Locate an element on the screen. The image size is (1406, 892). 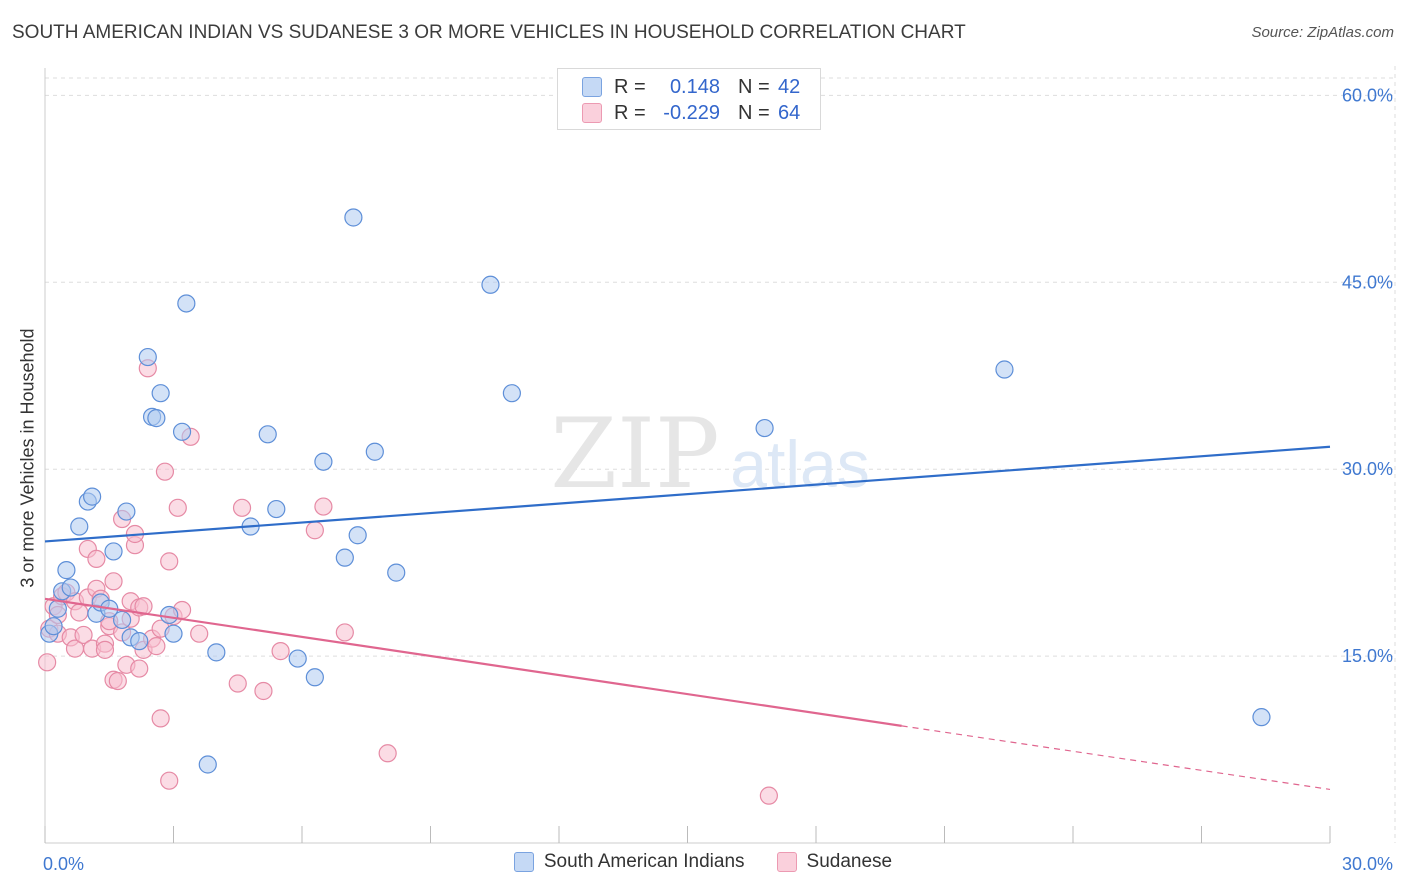
y-tick-label: 15.0% is located at coordinates (1367, 656).